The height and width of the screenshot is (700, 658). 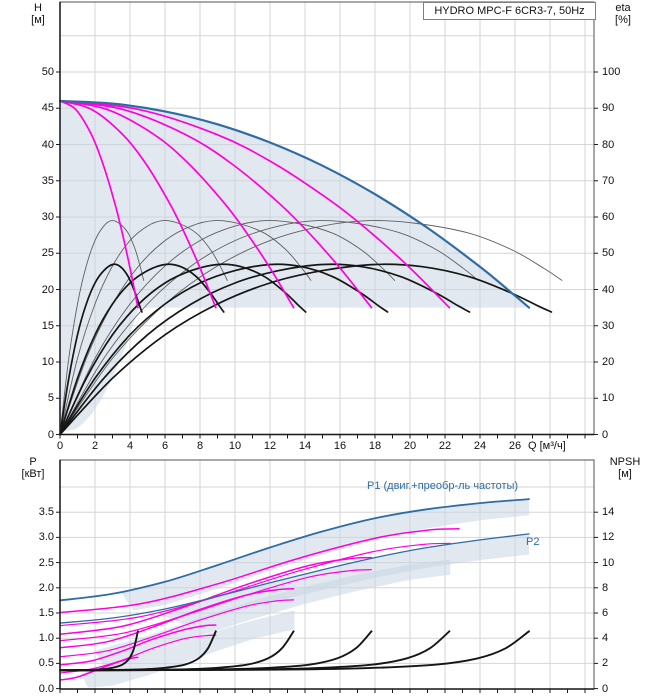 What do you see at coordinates (608, 512) in the screenshot?
I see `npsh-tick-label: 14` at bounding box center [608, 512].